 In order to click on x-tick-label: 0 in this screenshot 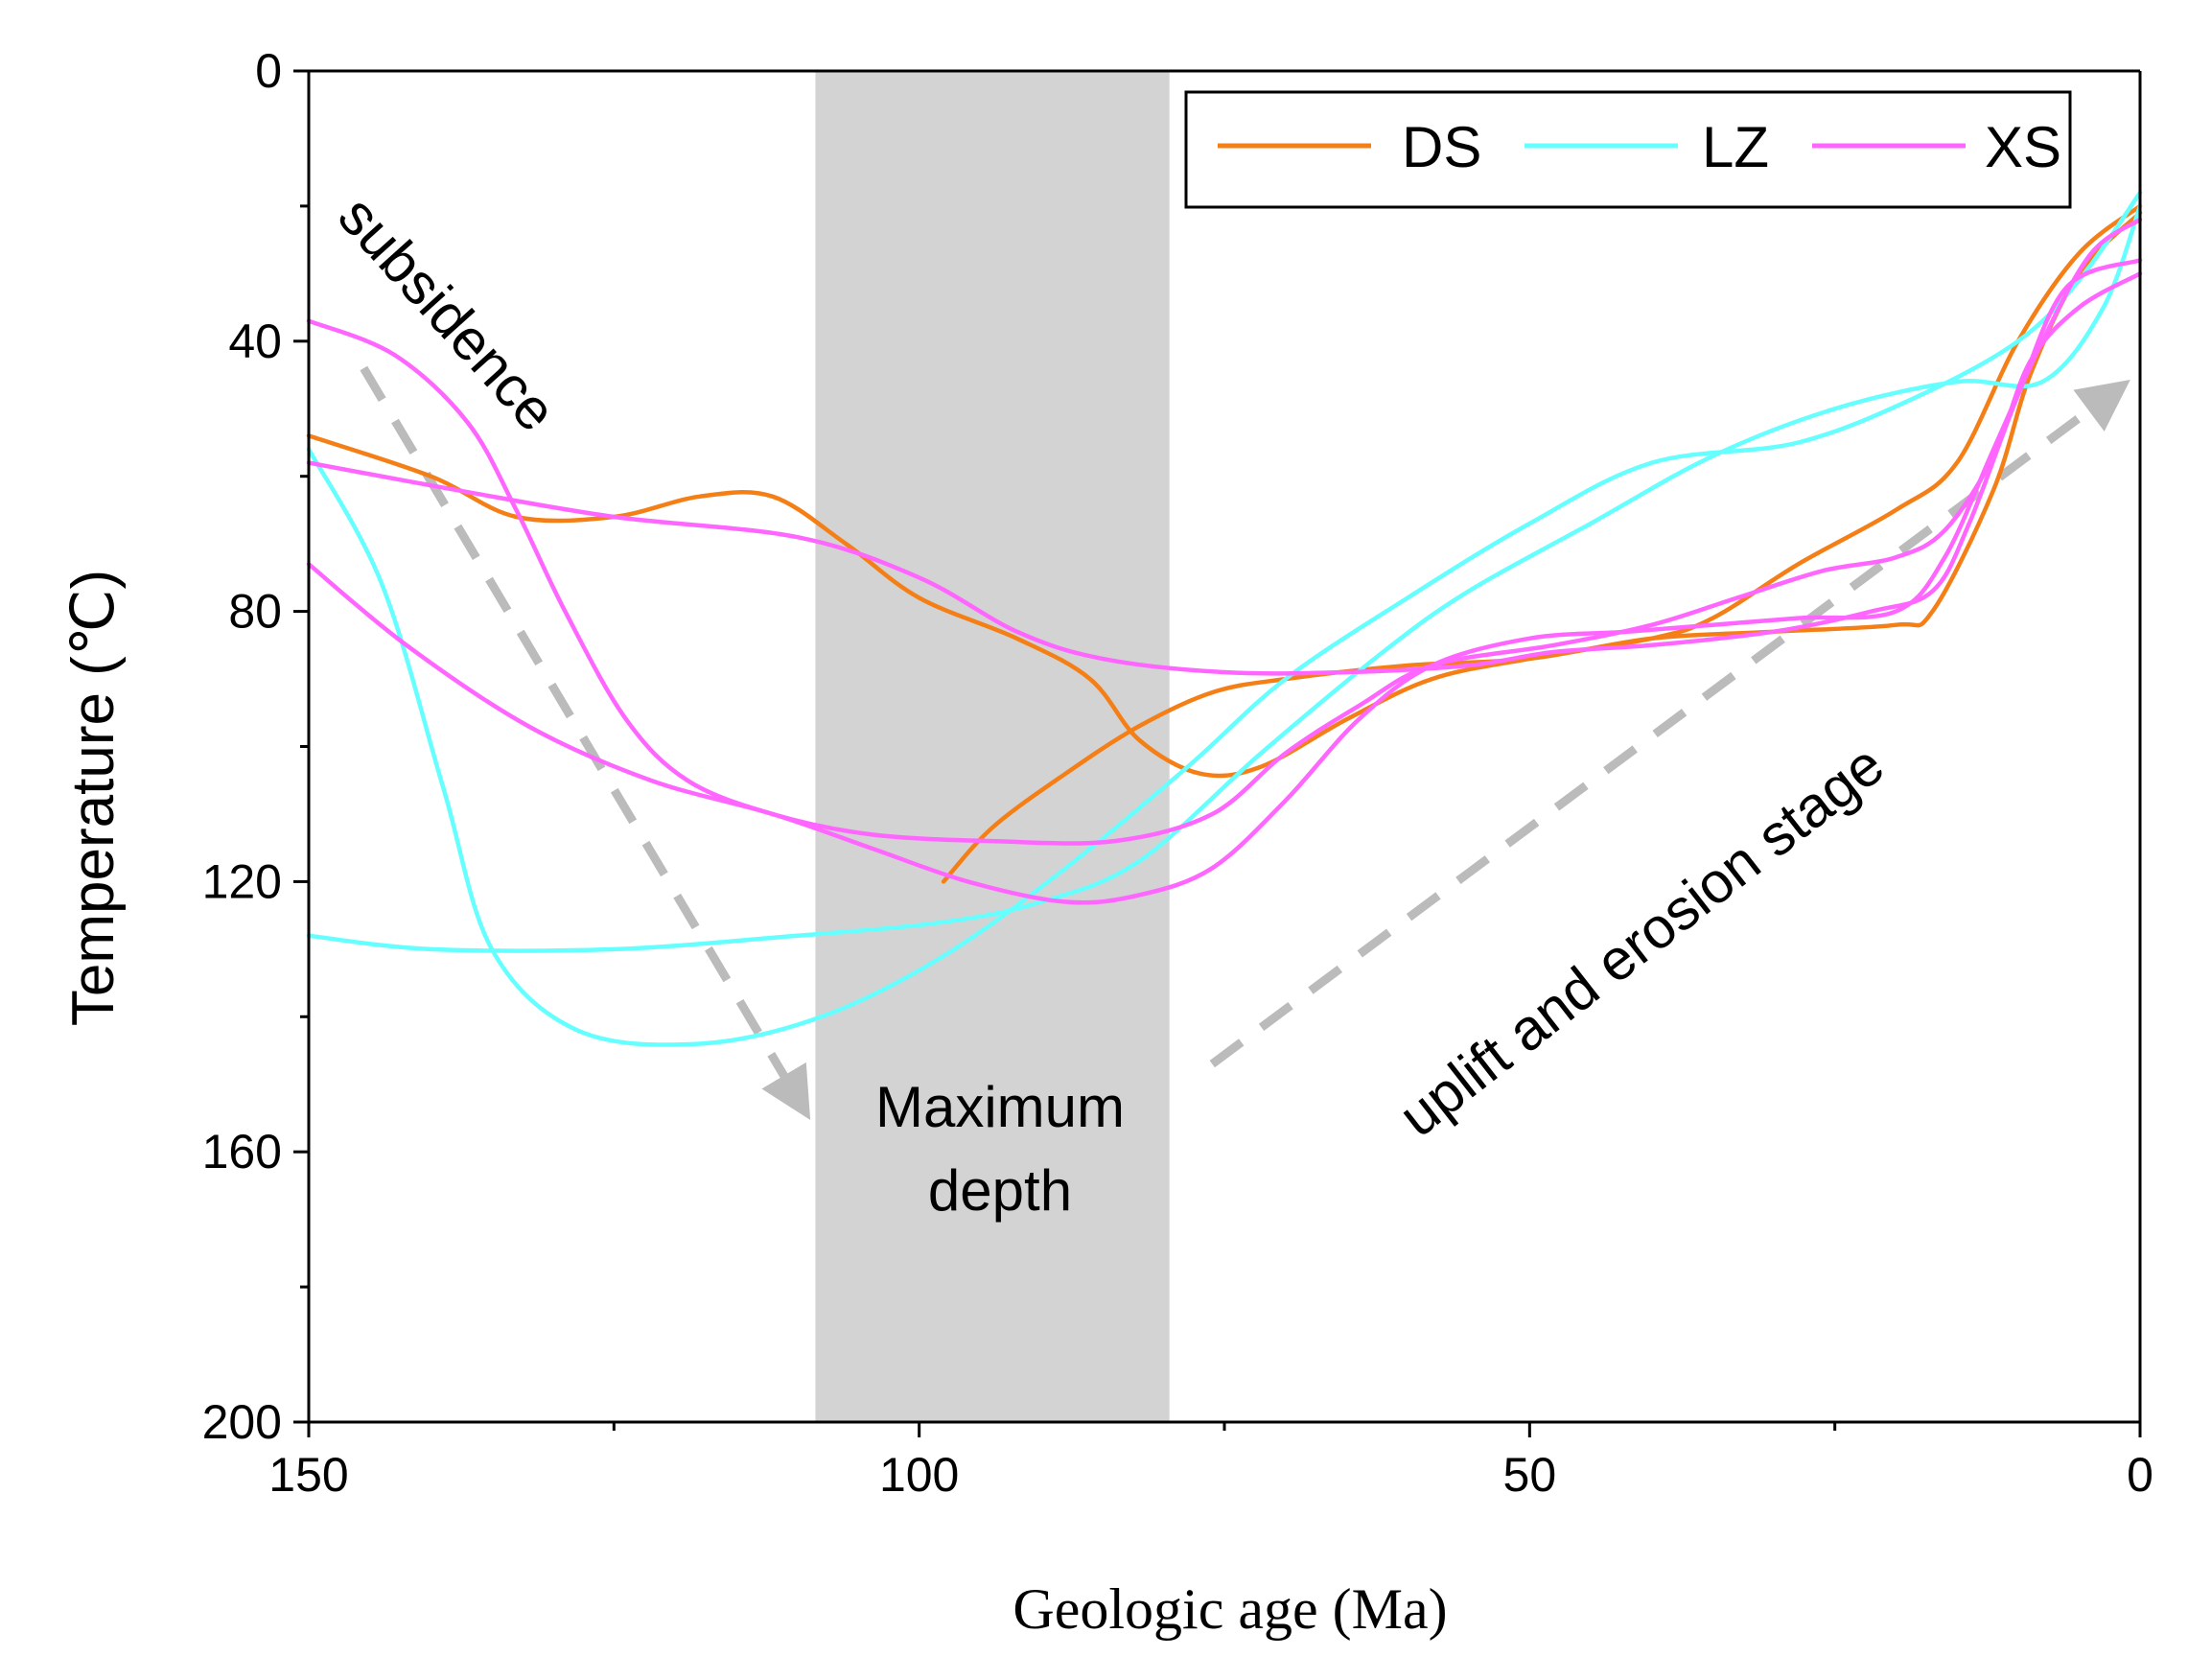, I will do `click(2140, 1475)`.